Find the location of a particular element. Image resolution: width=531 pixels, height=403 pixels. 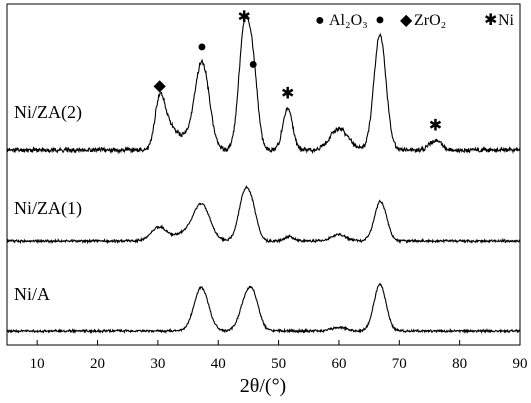

legend-item: ● Al₂O₃ is located at coordinates (341, 20).